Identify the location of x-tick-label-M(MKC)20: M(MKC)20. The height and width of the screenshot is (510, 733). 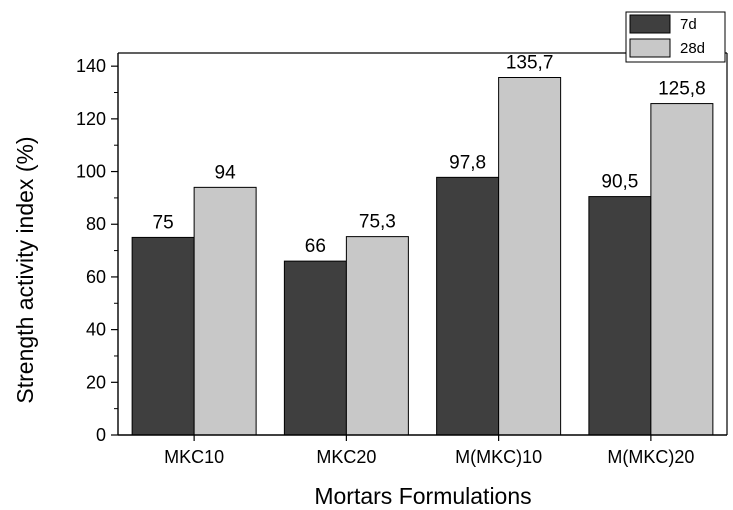
(650, 457).